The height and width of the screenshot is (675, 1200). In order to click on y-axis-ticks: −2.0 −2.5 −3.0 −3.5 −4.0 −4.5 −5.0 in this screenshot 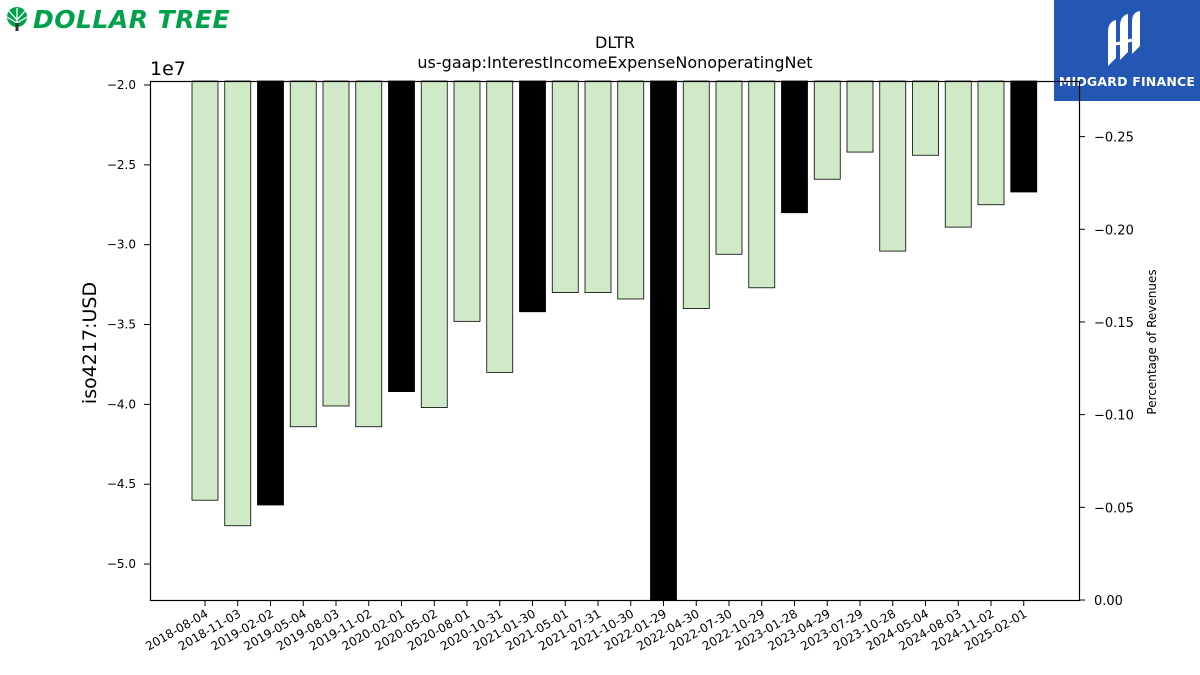, I will do `click(128, 324)`.